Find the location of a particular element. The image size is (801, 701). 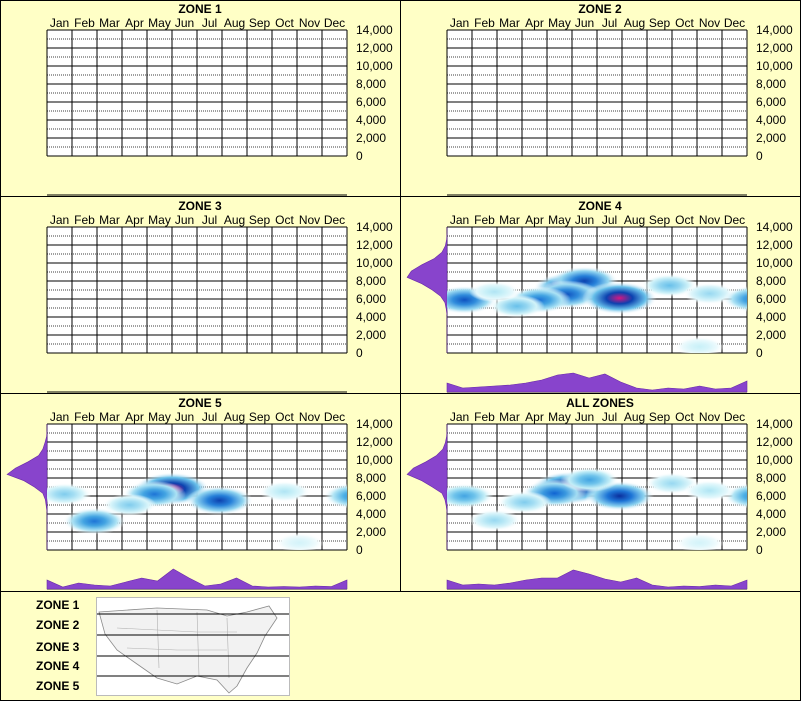

zone-map is located at coordinates (193, 646).